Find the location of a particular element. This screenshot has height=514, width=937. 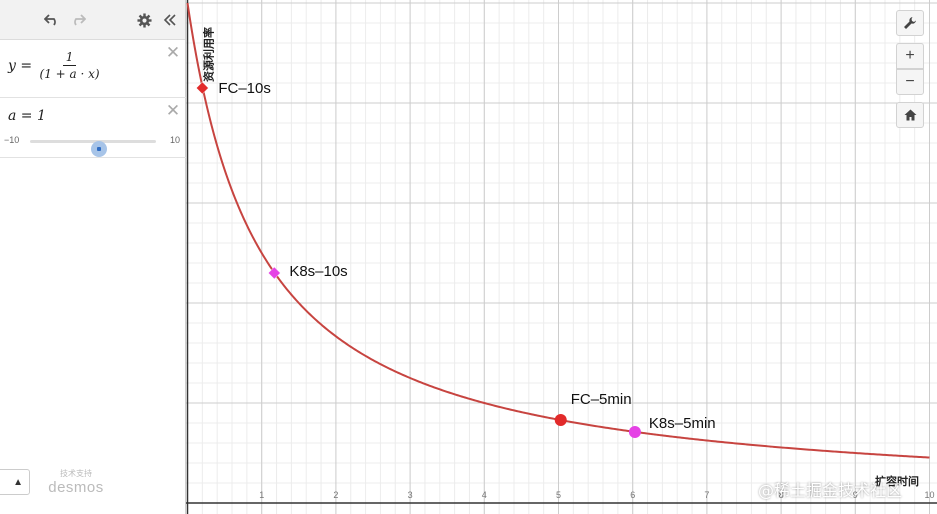

expression-function: ✕ y = 1 (1 + a · x) is located at coordinates (93, 69).